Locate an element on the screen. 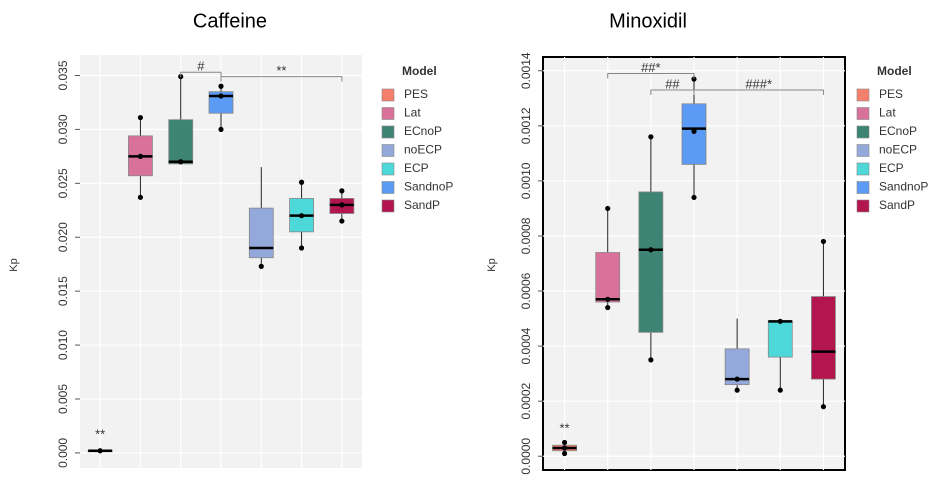  y-tick-label: 0.0006 is located at coordinates (526, 290).